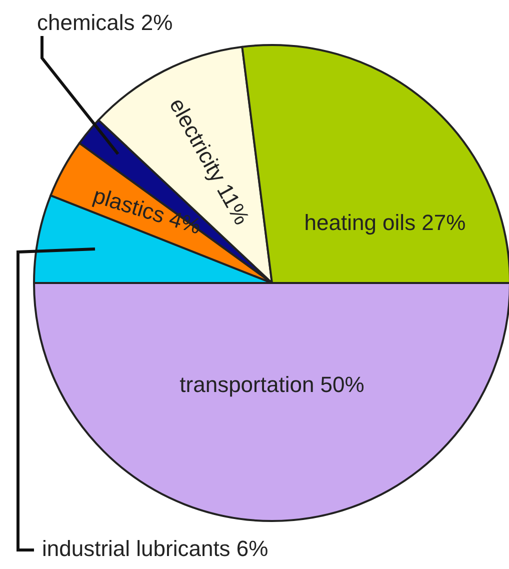  Describe the element at coordinates (105, 22) in the screenshot. I see `slice-label: chemicals 2%` at that location.